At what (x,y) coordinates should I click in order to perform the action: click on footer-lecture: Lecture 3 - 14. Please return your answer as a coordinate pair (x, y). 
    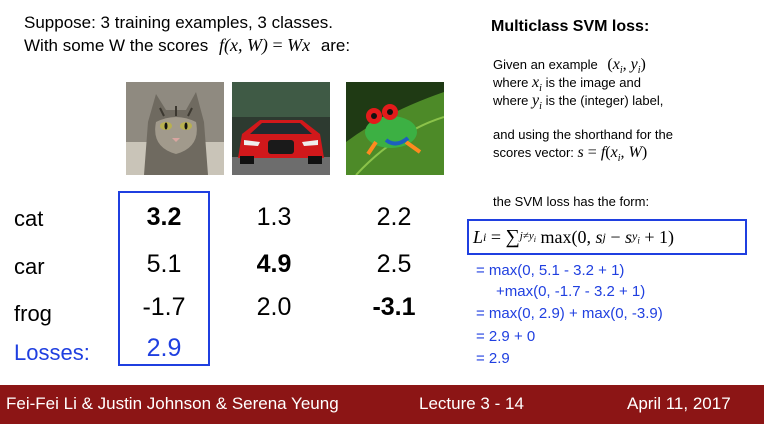
    Looking at the image, I should click on (471, 403).